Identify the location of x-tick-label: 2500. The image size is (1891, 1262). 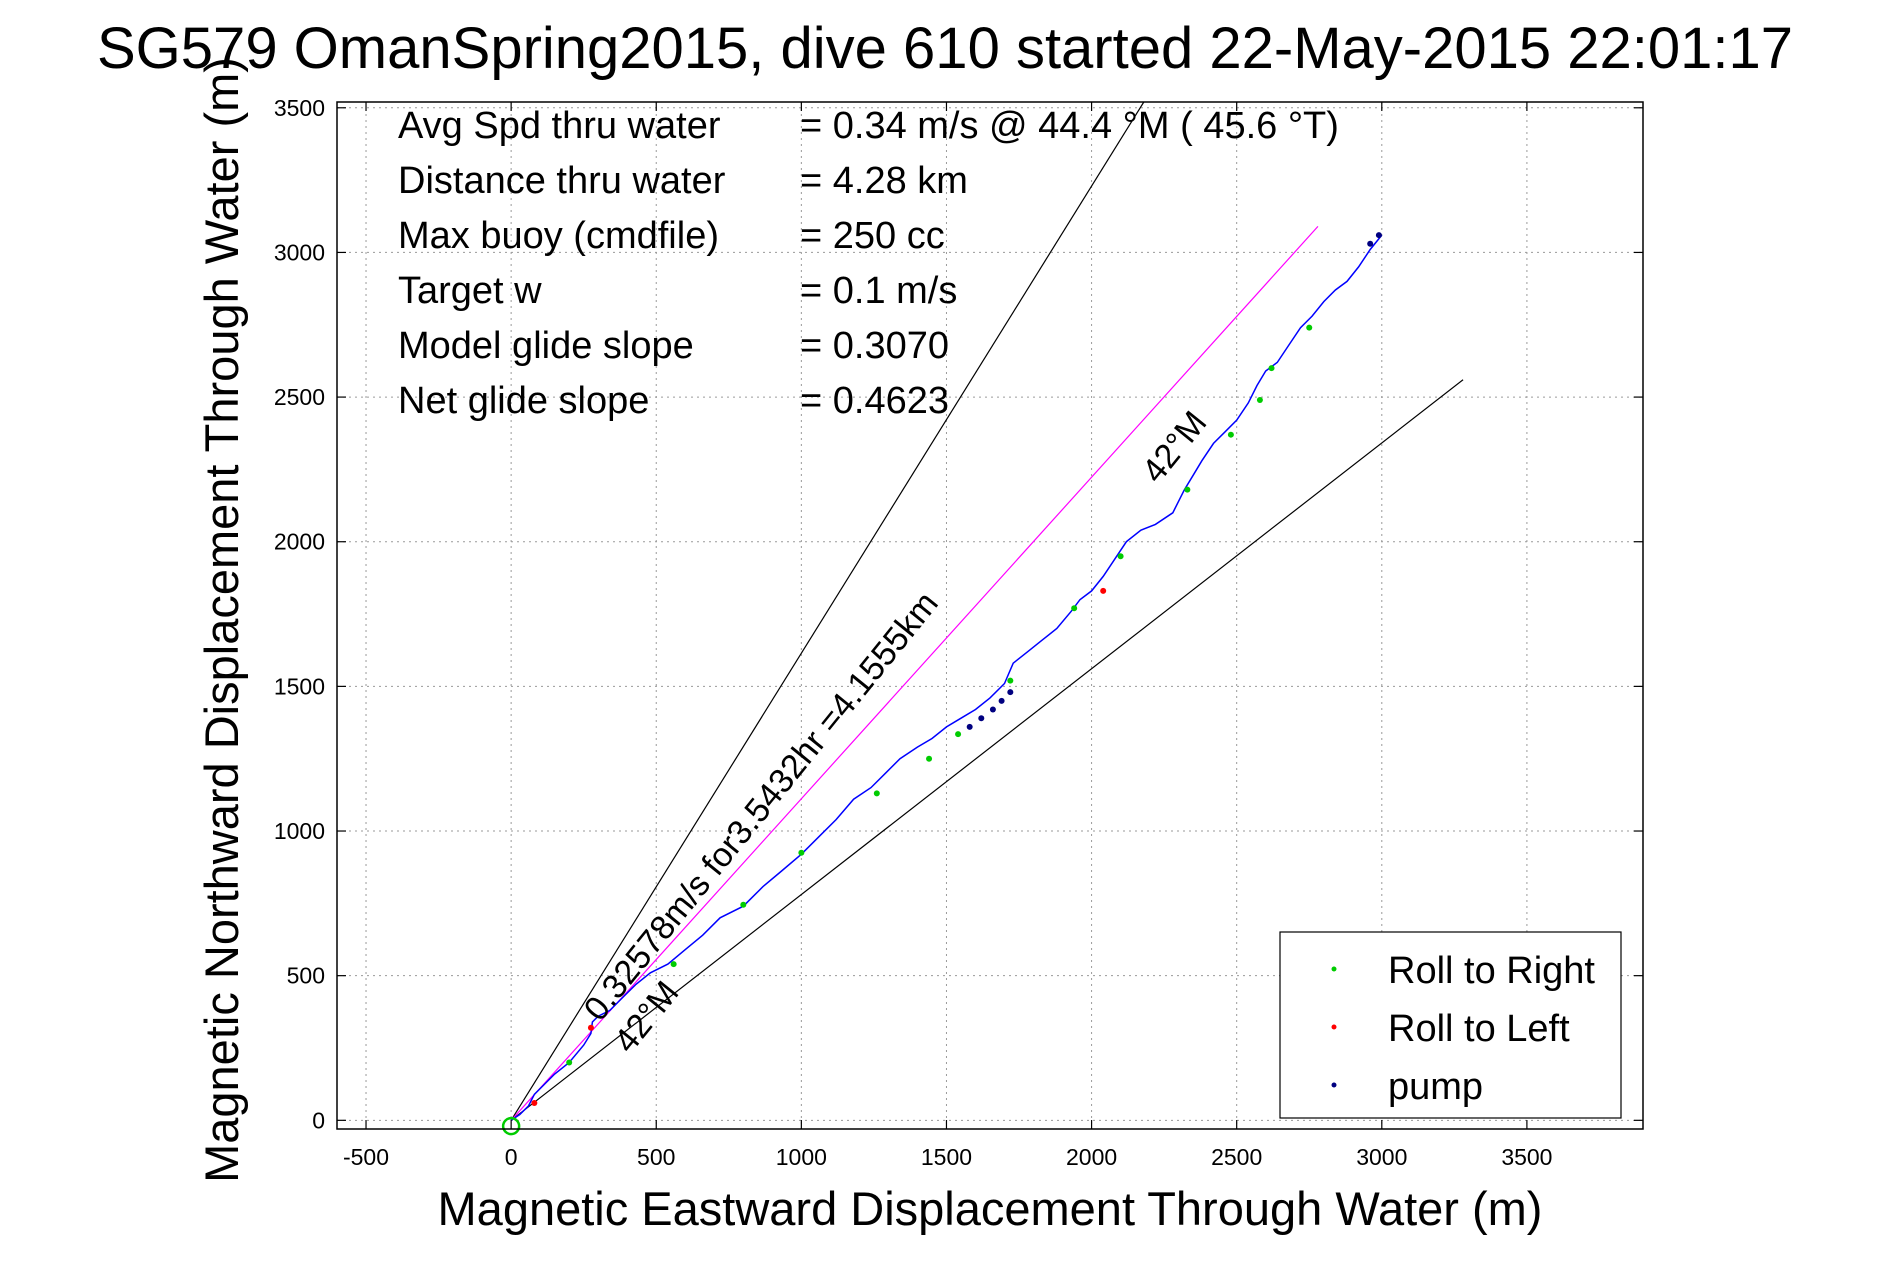
(1236, 1157).